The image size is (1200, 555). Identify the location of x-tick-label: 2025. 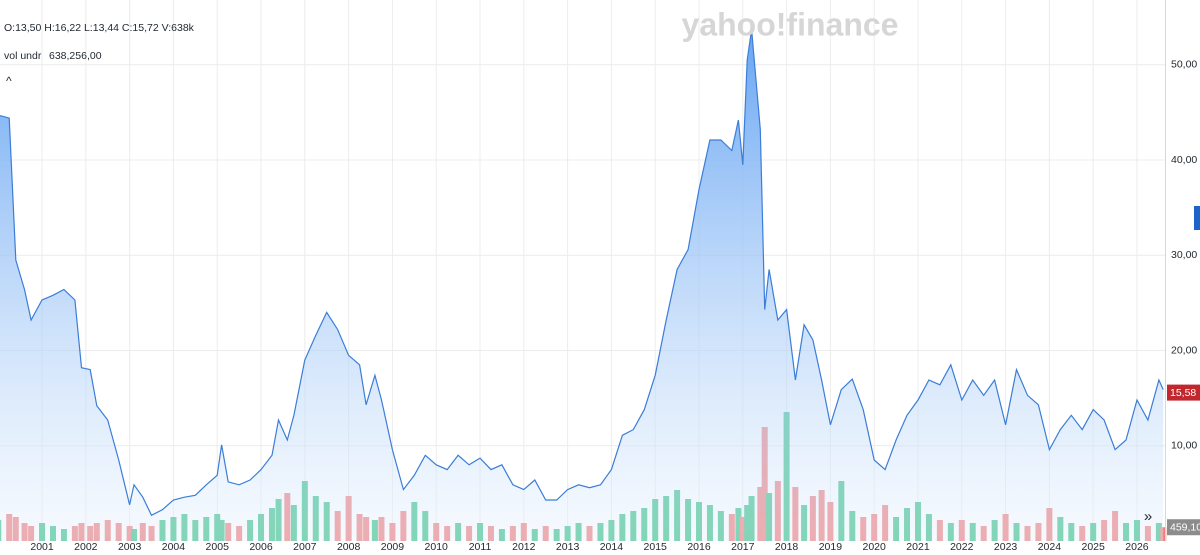
(1093, 547).